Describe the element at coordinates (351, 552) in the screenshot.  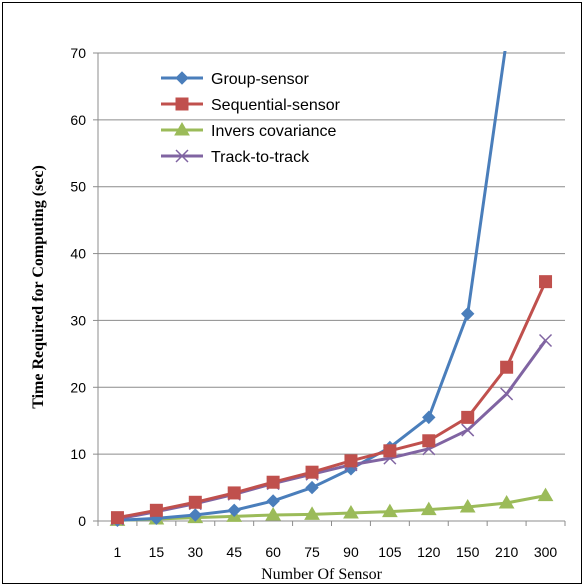
I see `x-tick-label: 90` at that location.